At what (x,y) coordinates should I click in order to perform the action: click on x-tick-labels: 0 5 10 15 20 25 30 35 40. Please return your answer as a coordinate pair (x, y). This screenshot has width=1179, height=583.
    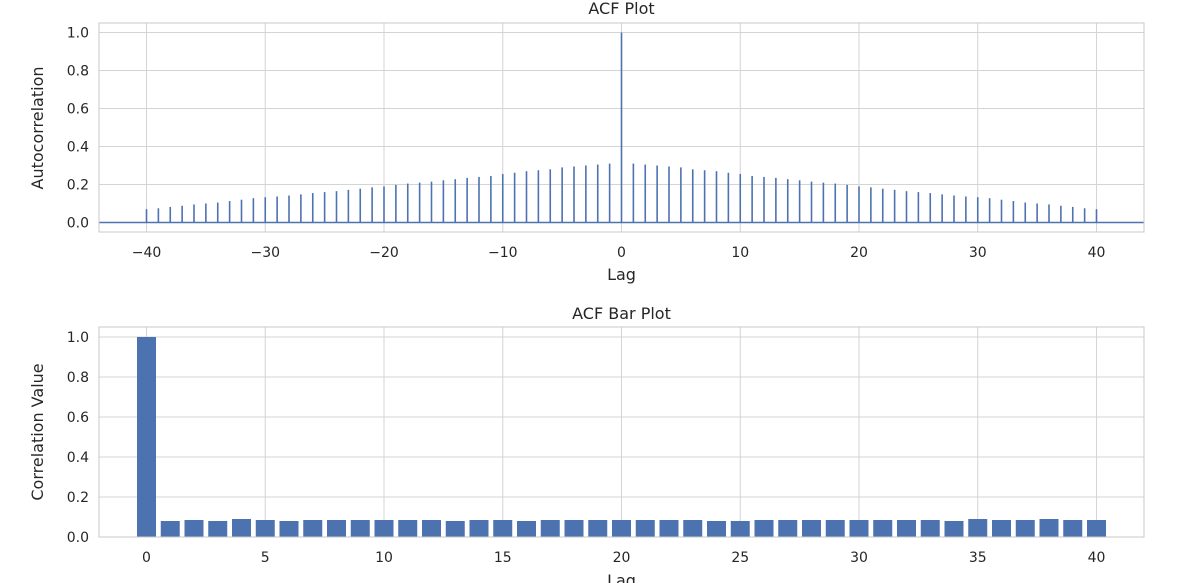
    Looking at the image, I should click on (623, 558).